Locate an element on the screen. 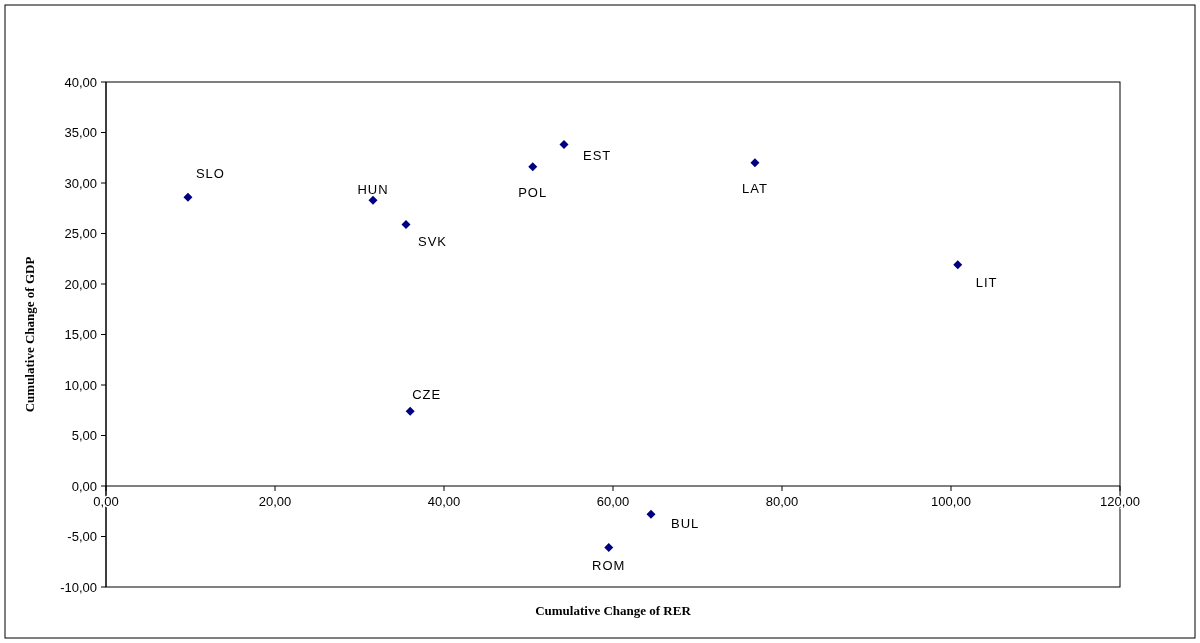 Image resolution: width=1200 pixels, height=643 pixels. y-tick-label: 25,00 is located at coordinates (80, 234).